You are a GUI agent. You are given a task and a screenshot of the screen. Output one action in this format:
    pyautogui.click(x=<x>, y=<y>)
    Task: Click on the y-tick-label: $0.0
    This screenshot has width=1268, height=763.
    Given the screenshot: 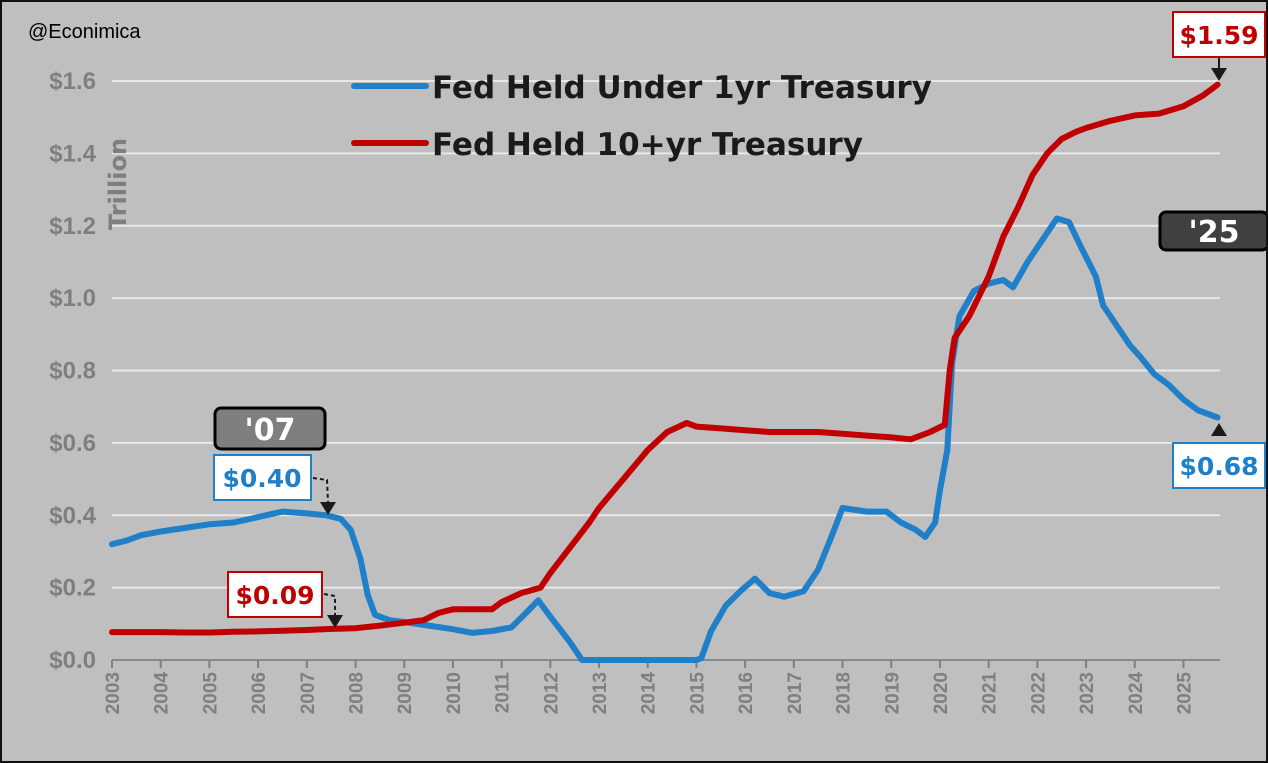 What is the action you would take?
    pyautogui.click(x=72, y=660)
    